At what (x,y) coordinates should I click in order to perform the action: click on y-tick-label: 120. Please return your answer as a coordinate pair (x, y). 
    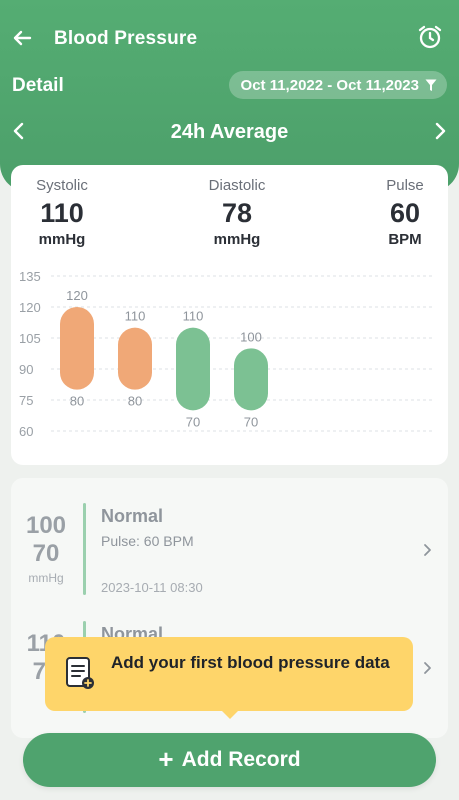
    Looking at the image, I should click on (30, 307).